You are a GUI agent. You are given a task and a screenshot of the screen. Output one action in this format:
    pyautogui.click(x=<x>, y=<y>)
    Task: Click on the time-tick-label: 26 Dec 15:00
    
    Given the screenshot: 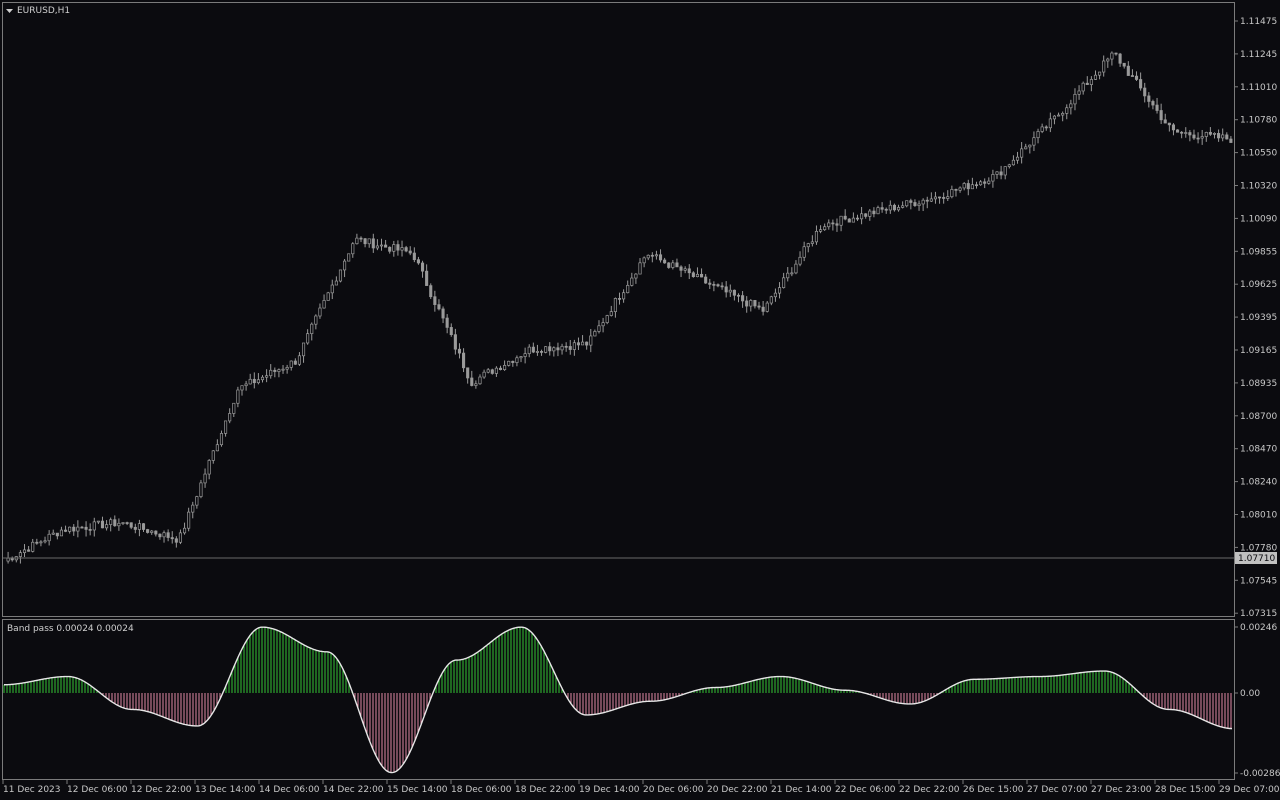 What is the action you would take?
    pyautogui.click(x=993, y=790)
    